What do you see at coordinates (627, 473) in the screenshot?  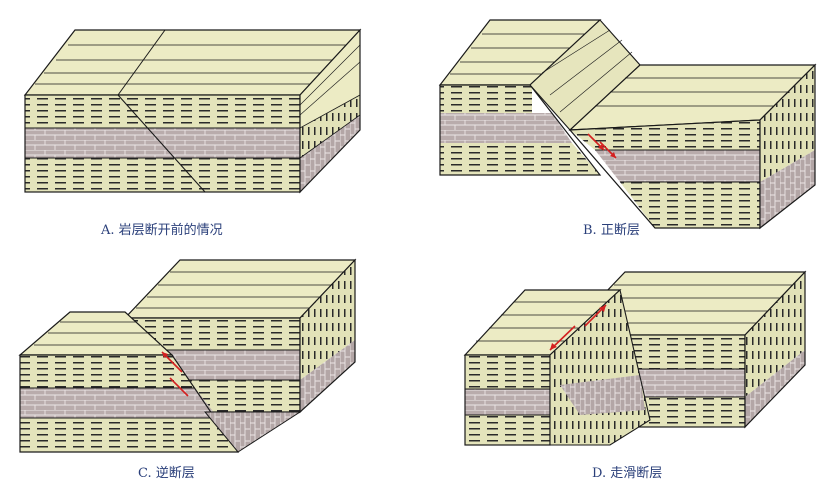 I see `caption-d: D. 走滑断层` at bounding box center [627, 473].